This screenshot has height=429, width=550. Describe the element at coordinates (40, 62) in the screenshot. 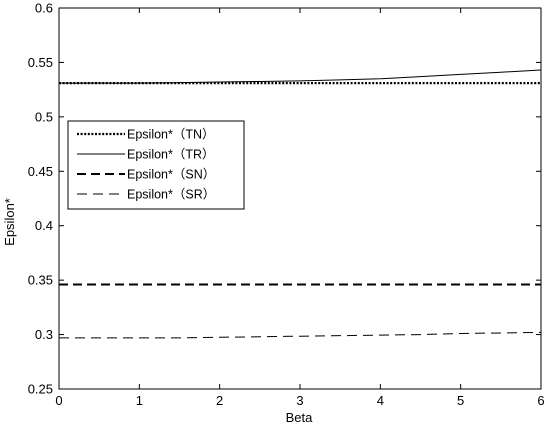

I see `y-tick-label: 0.55` at that location.